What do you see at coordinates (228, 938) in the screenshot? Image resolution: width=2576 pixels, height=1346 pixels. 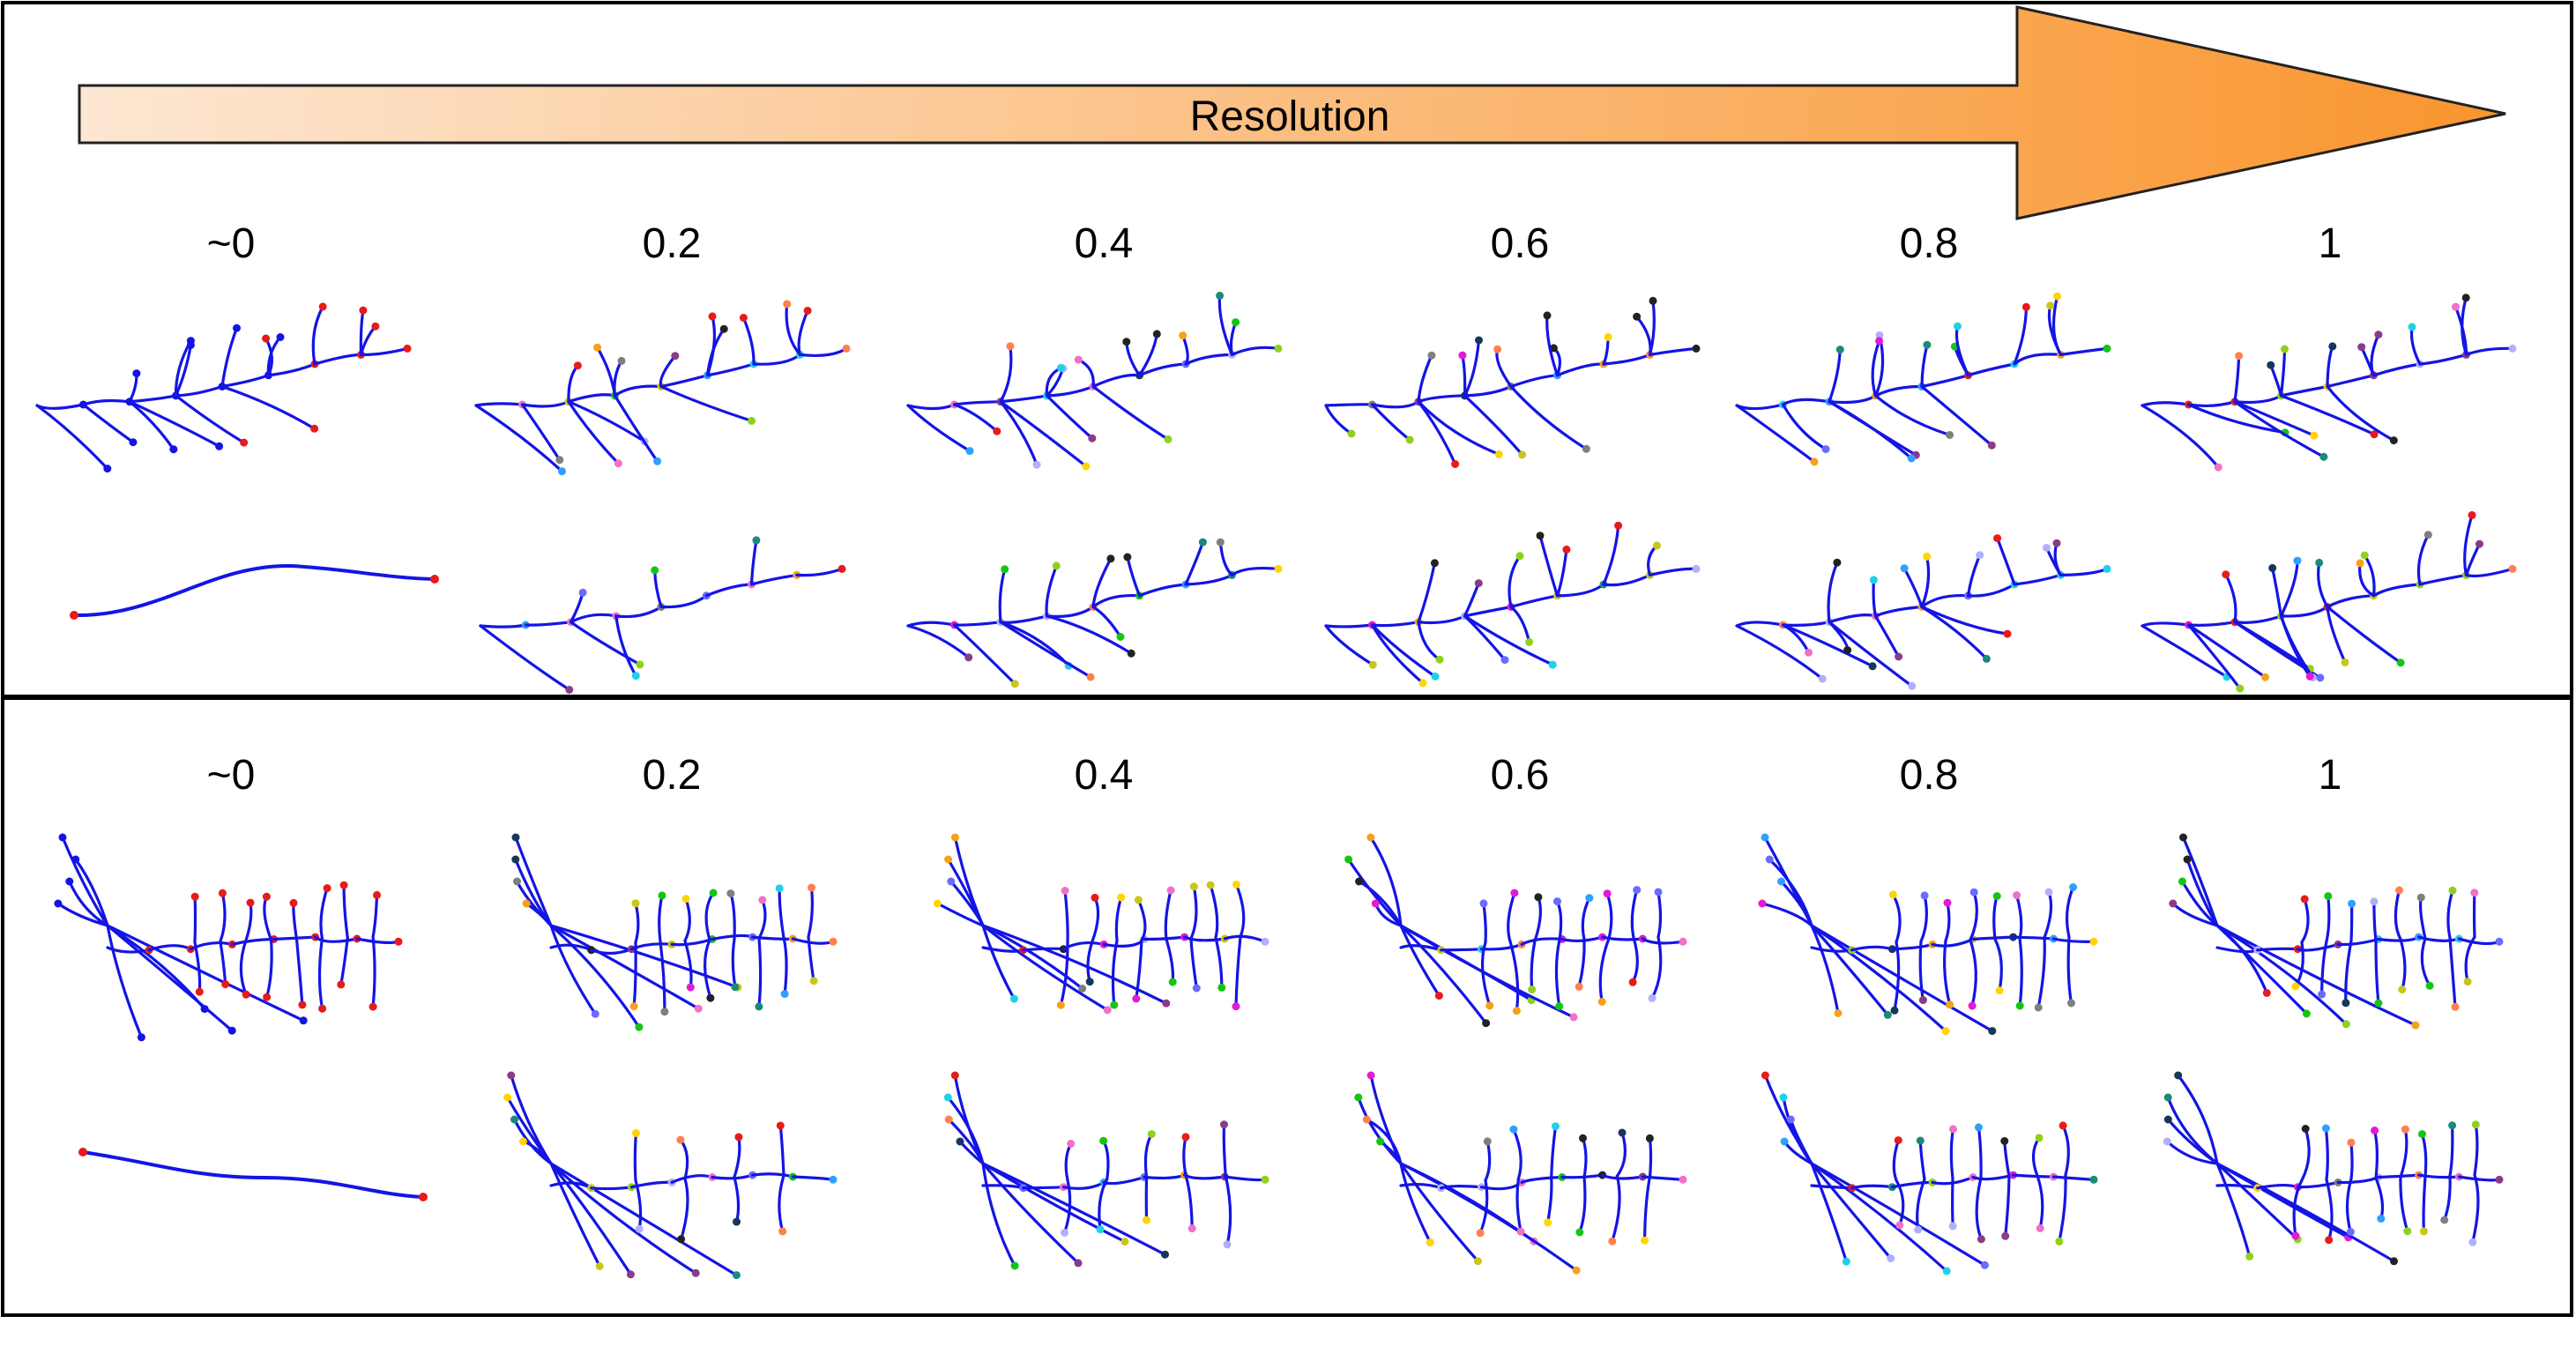 I see `neuron-skeleton-icon` at bounding box center [228, 938].